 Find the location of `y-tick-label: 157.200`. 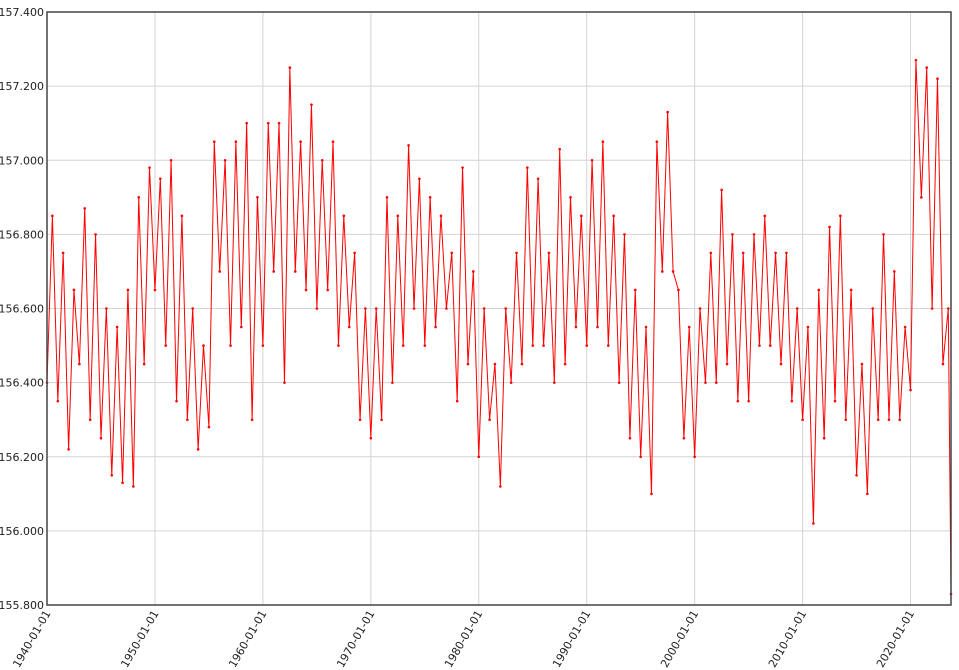

y-tick-label: 157.200 is located at coordinates (22, 86).